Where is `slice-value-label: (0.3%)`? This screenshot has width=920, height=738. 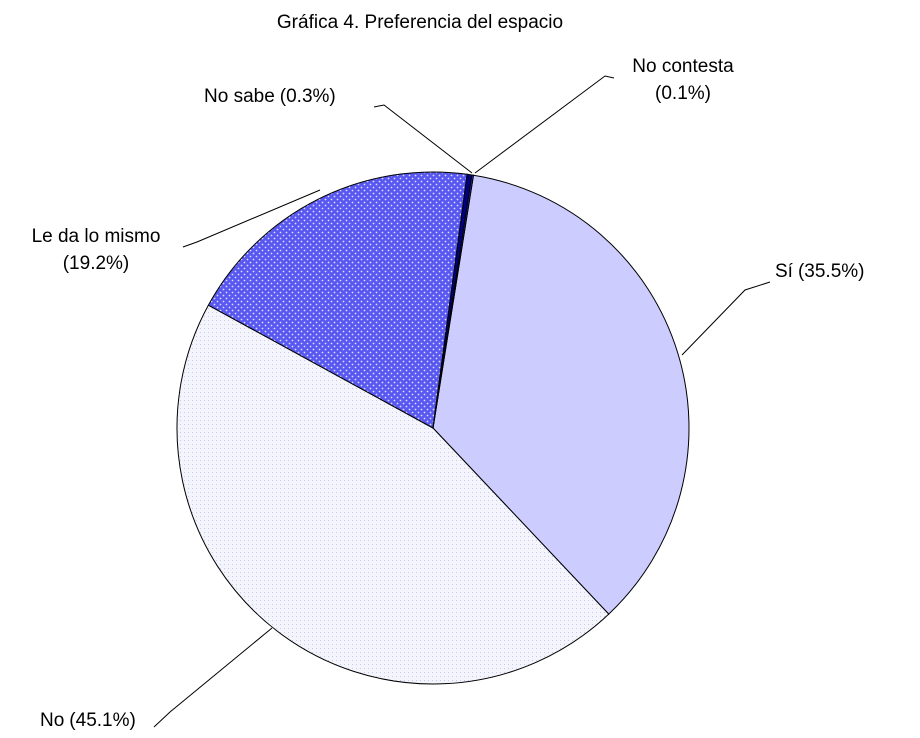
slice-value-label: (0.3%) is located at coordinates (308, 96).